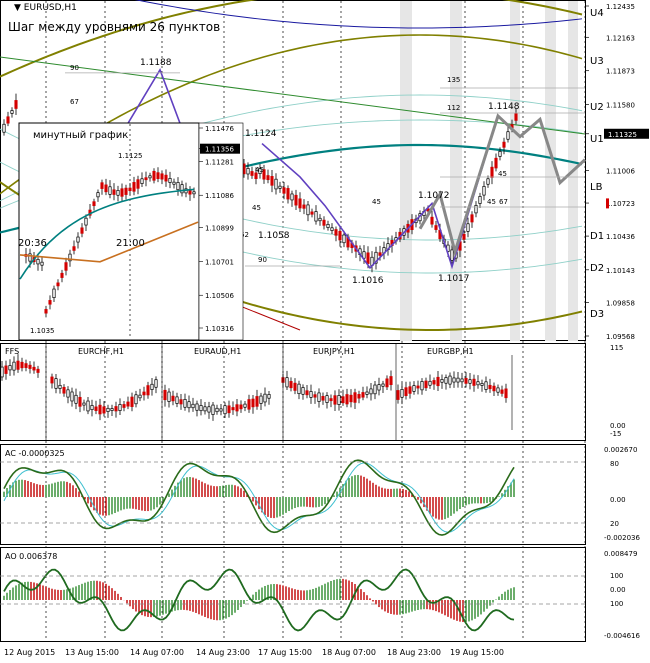 This screenshot has height=663, width=650. I want to click on level-label: D1, so click(597, 236).